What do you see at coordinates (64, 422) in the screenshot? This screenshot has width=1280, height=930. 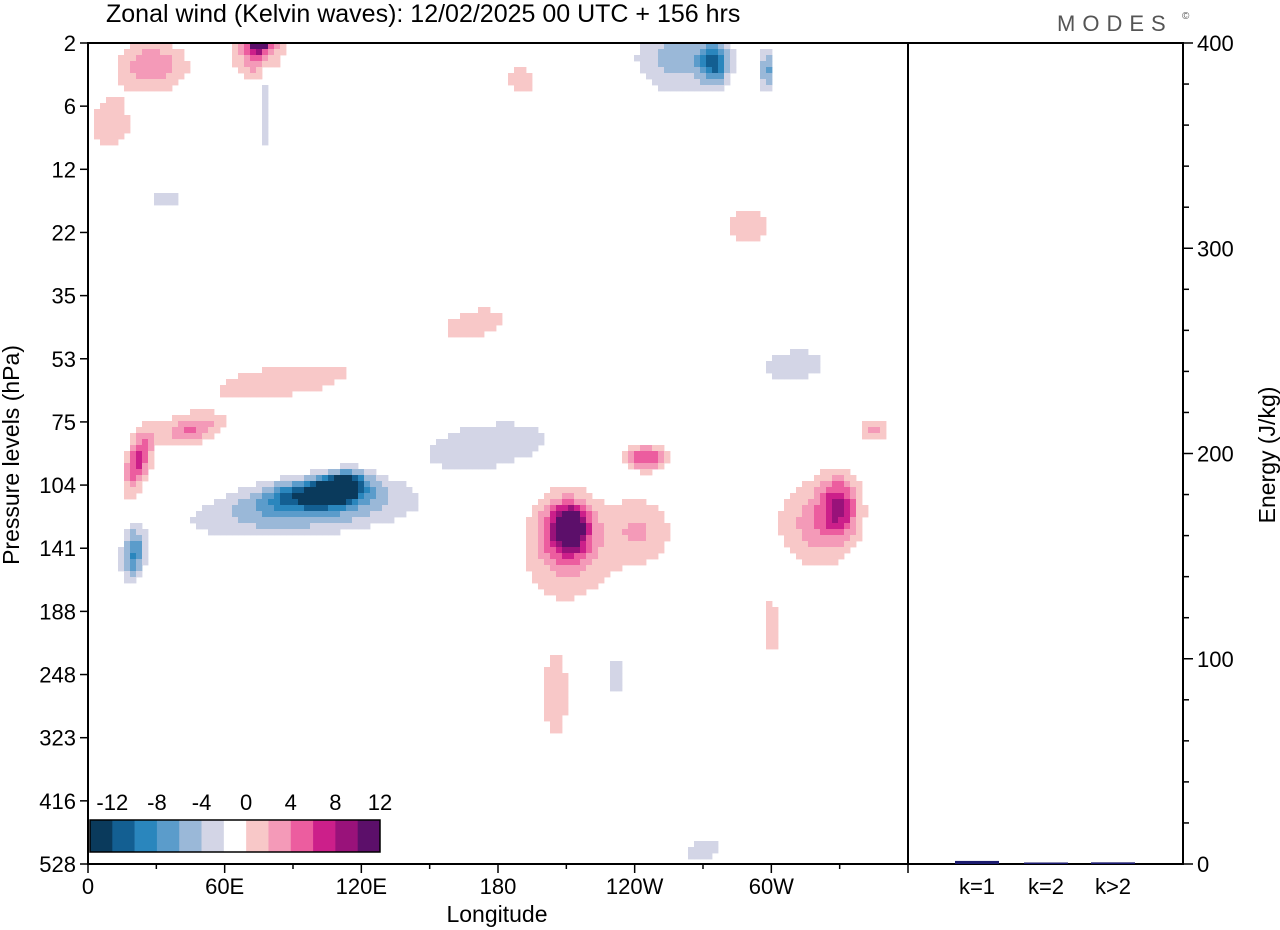 I see `pressure-tick-label: 75` at bounding box center [64, 422].